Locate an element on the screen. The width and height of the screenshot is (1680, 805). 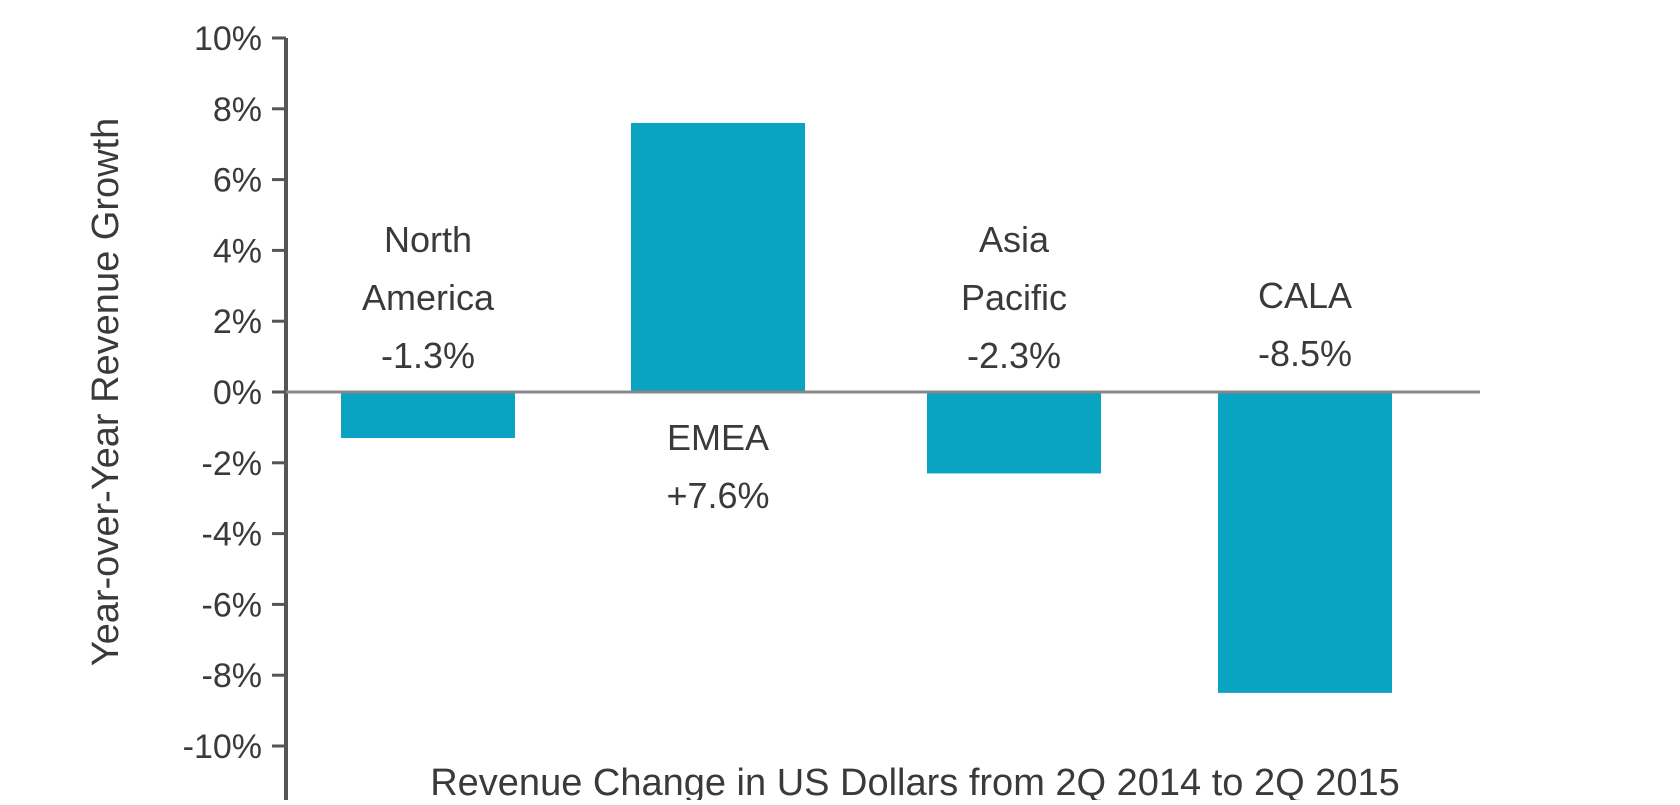
category-label-line: North is located at coordinates (428, 239).